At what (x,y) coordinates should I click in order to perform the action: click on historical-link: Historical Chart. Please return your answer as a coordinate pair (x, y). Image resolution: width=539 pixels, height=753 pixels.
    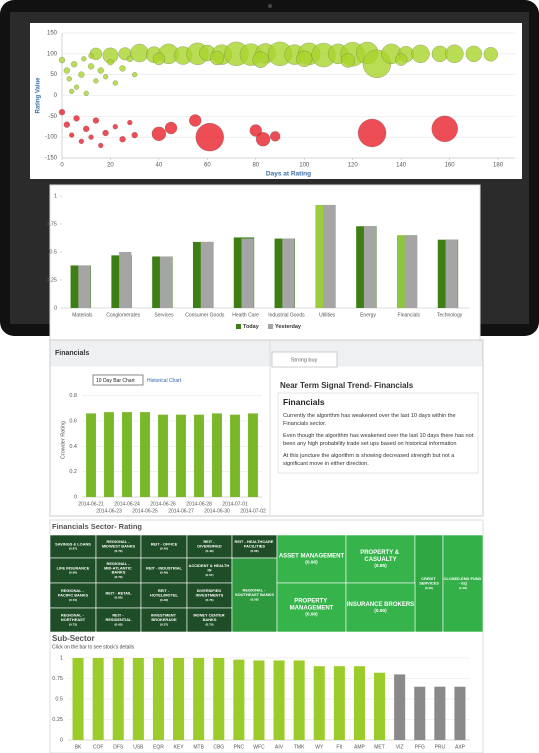
    Looking at the image, I should click on (164, 381).